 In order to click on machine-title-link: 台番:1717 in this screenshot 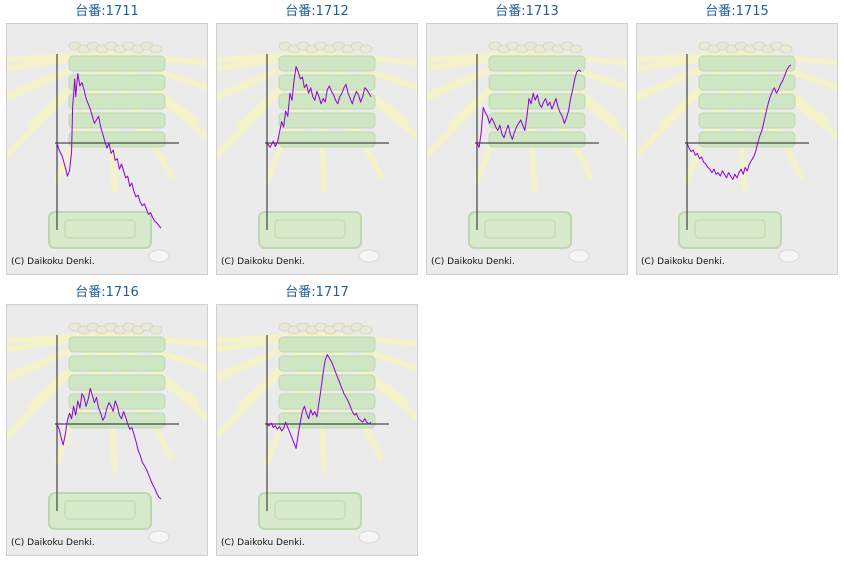, I will do `click(317, 292)`.